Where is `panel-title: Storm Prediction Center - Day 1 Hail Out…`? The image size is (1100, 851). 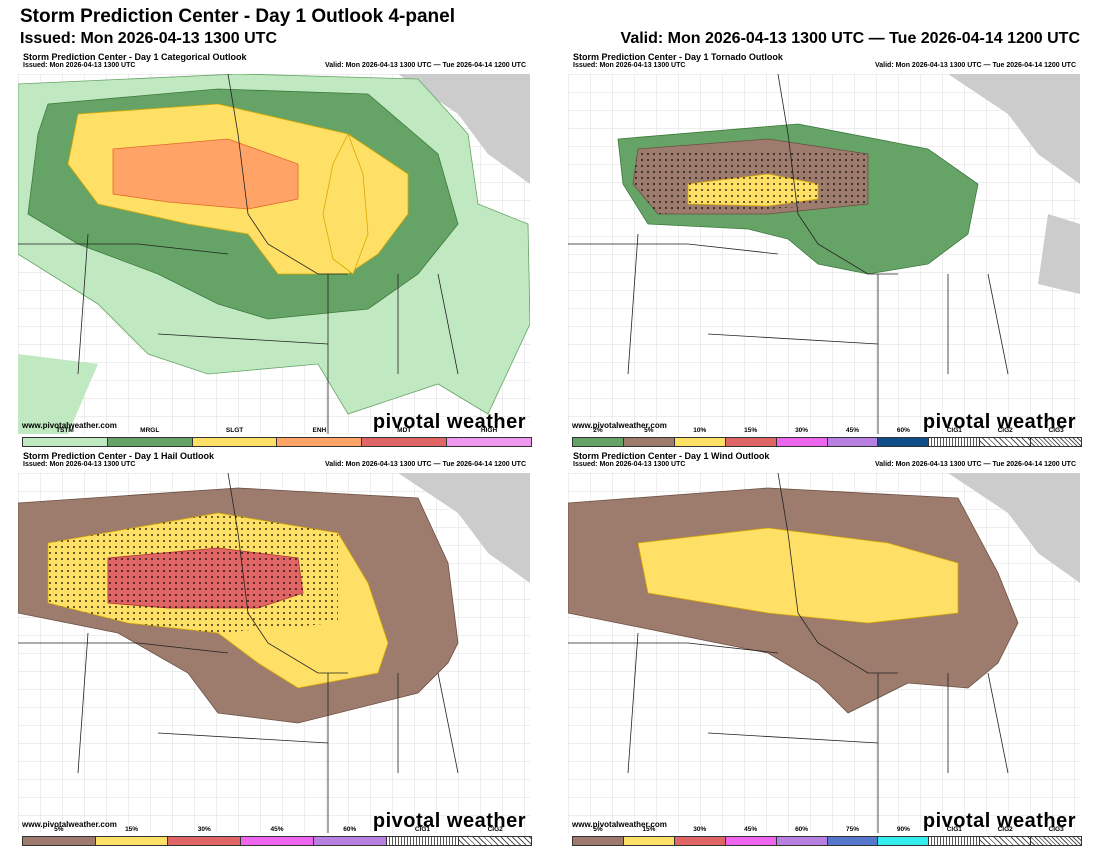 panel-title: Storm Prediction Center - Day 1 Hail Out… is located at coordinates (119, 456).